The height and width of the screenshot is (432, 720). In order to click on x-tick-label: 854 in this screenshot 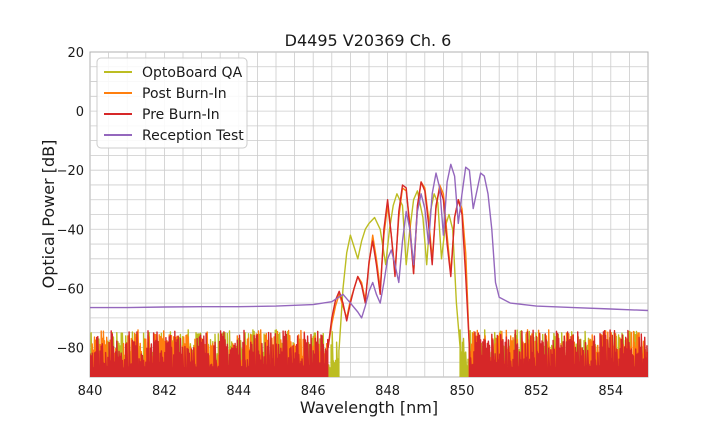, I will do `click(610, 391)`.